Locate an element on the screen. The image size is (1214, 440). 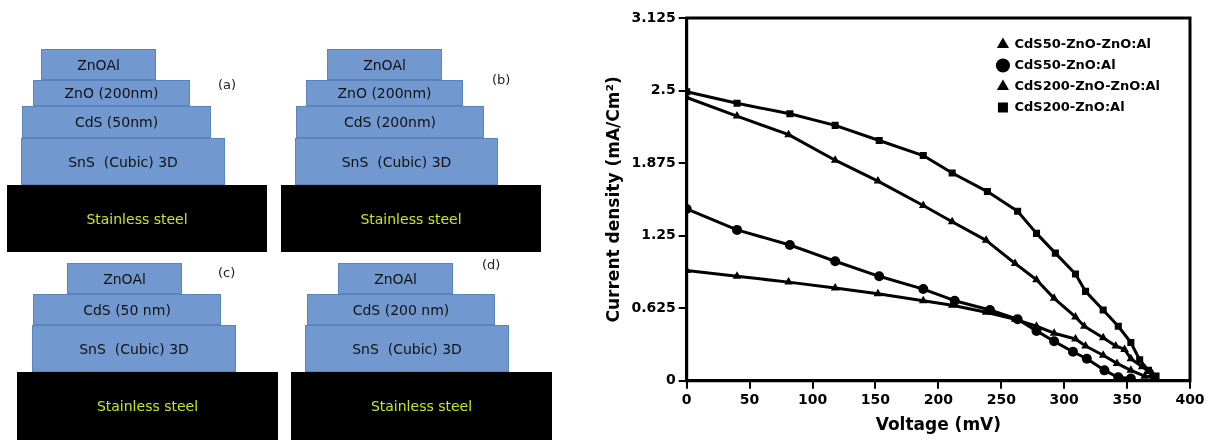
layer-block: CdS (50 nm) is located at coordinates (127, 309).